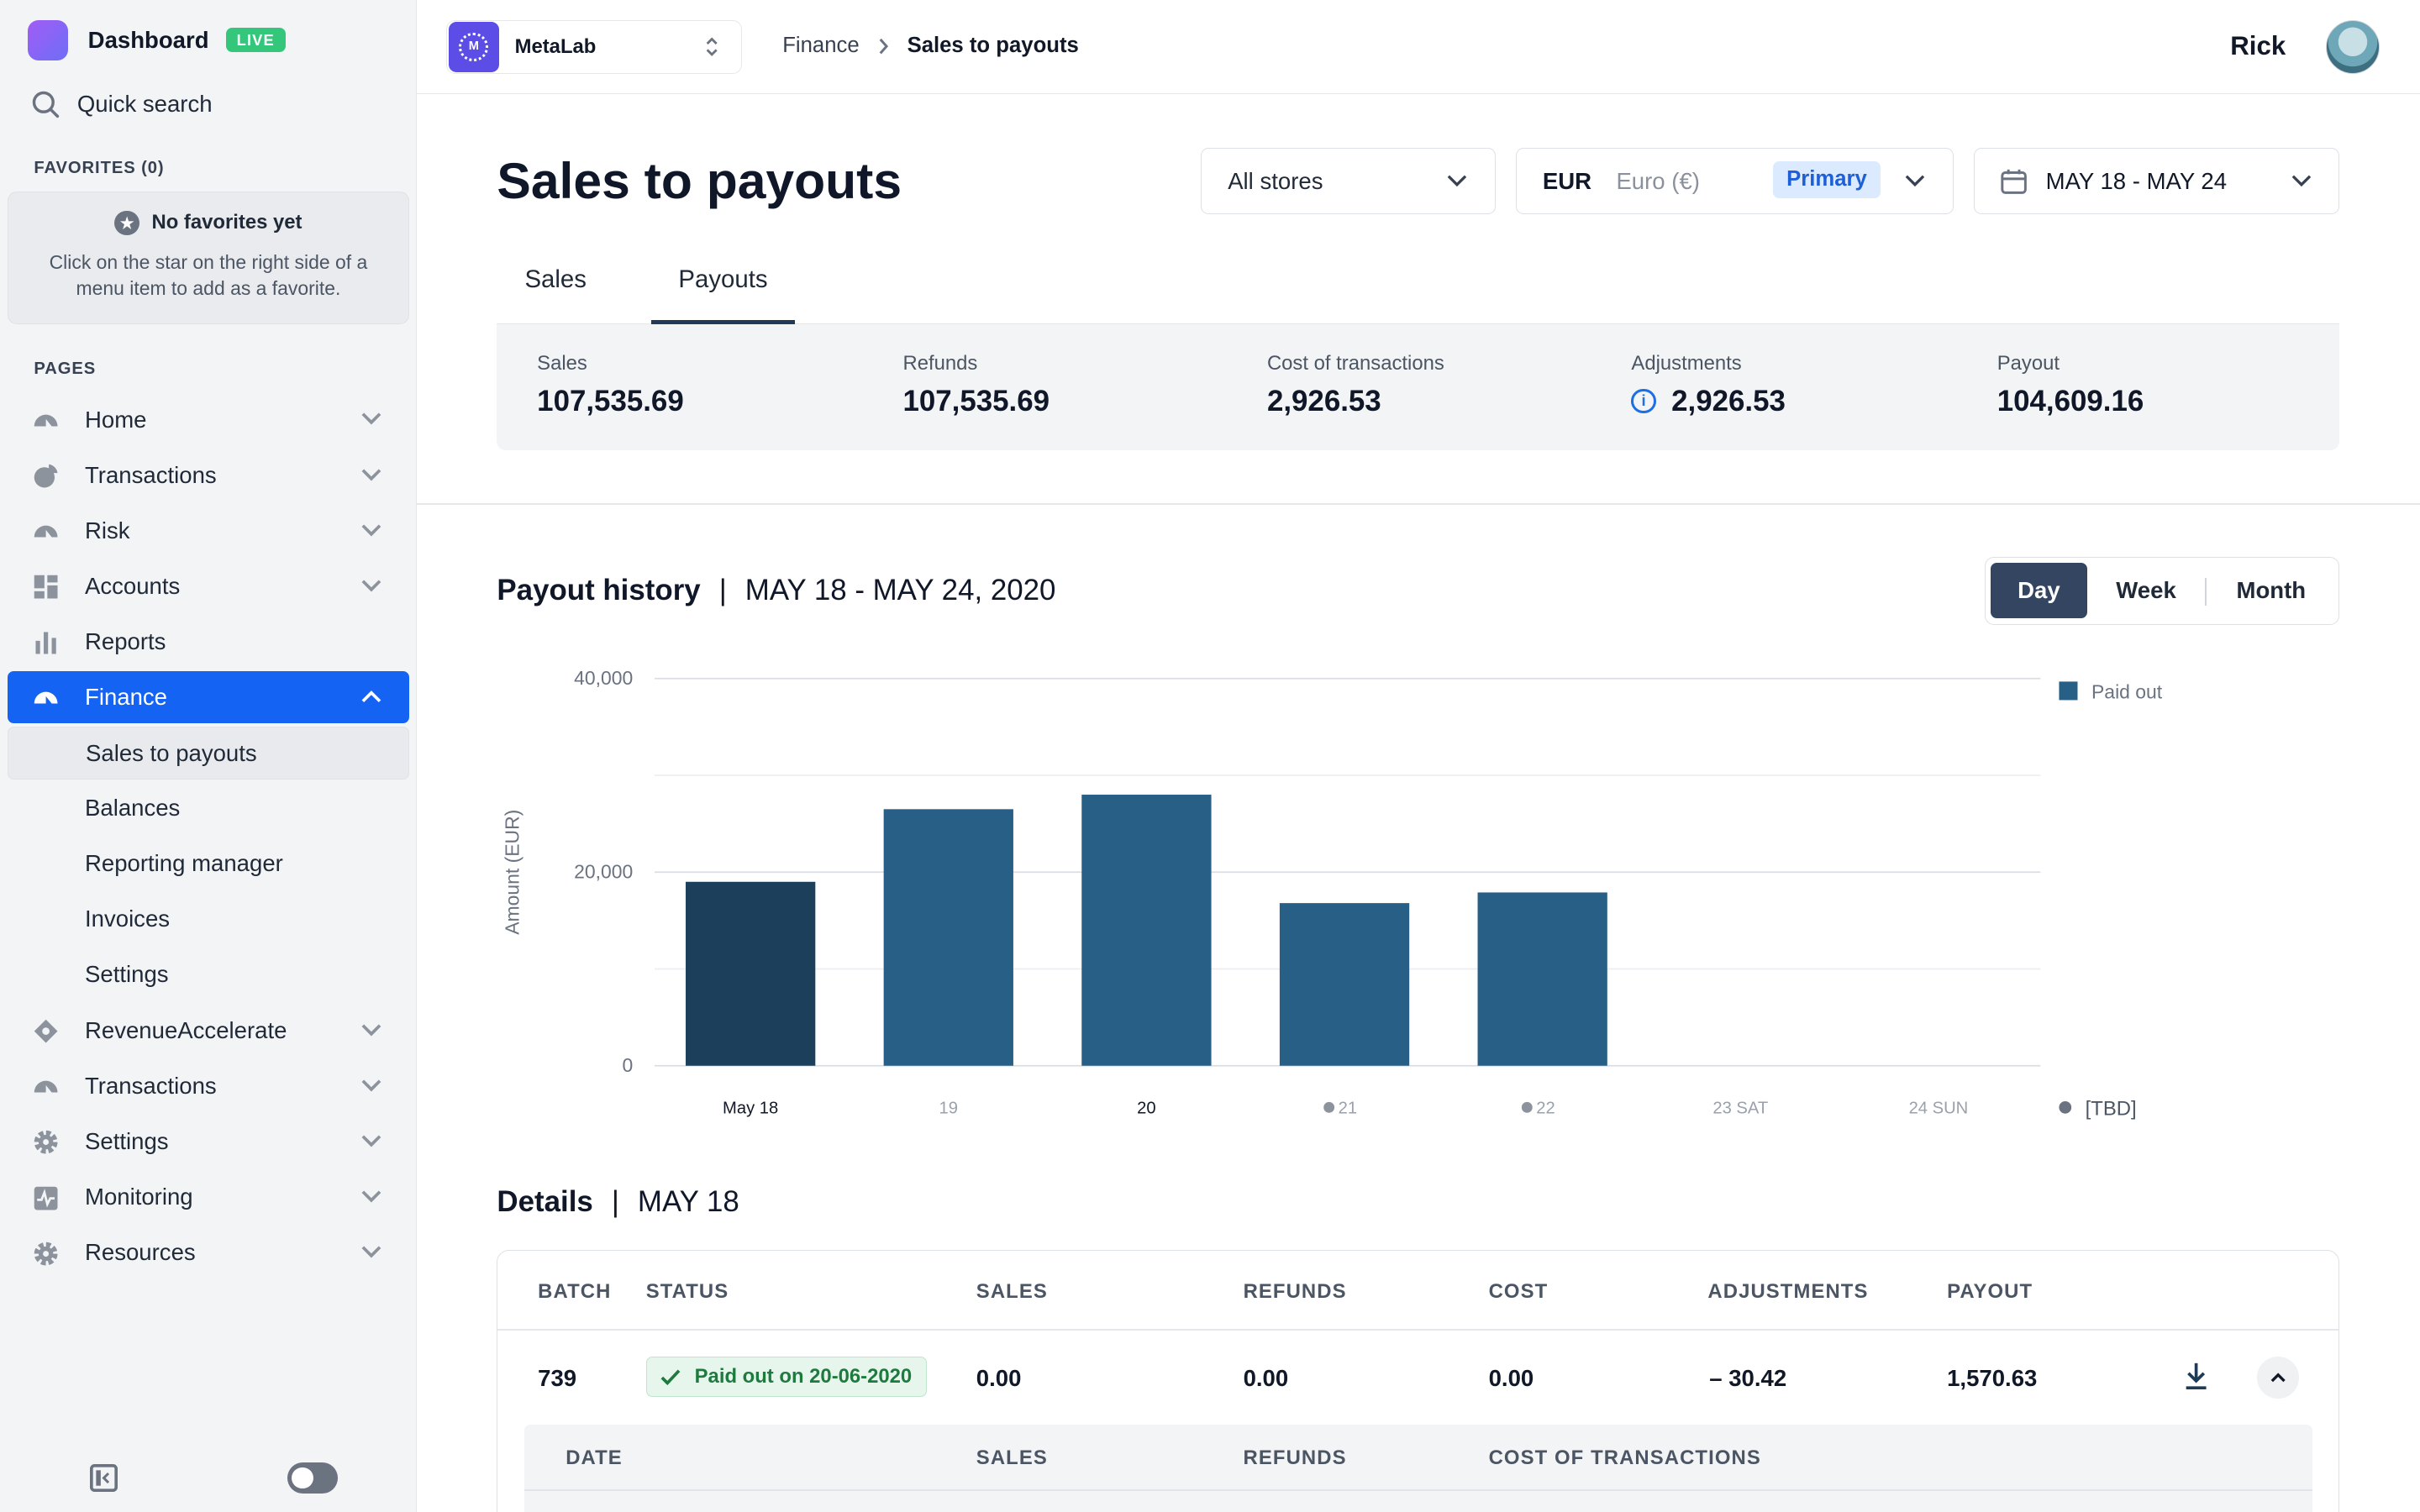 This screenshot has height=1512, width=2420. Describe the element at coordinates (723, 294) in the screenshot. I see `tab-payouts: Payouts` at that location.